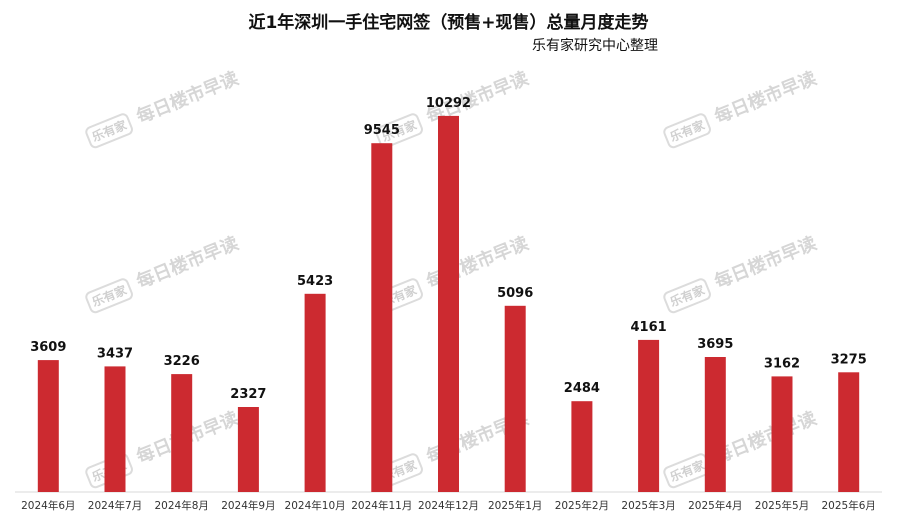 Image resolution: width=897 pixels, height=523 pixels. I want to click on data-label: 2327, so click(248, 394).